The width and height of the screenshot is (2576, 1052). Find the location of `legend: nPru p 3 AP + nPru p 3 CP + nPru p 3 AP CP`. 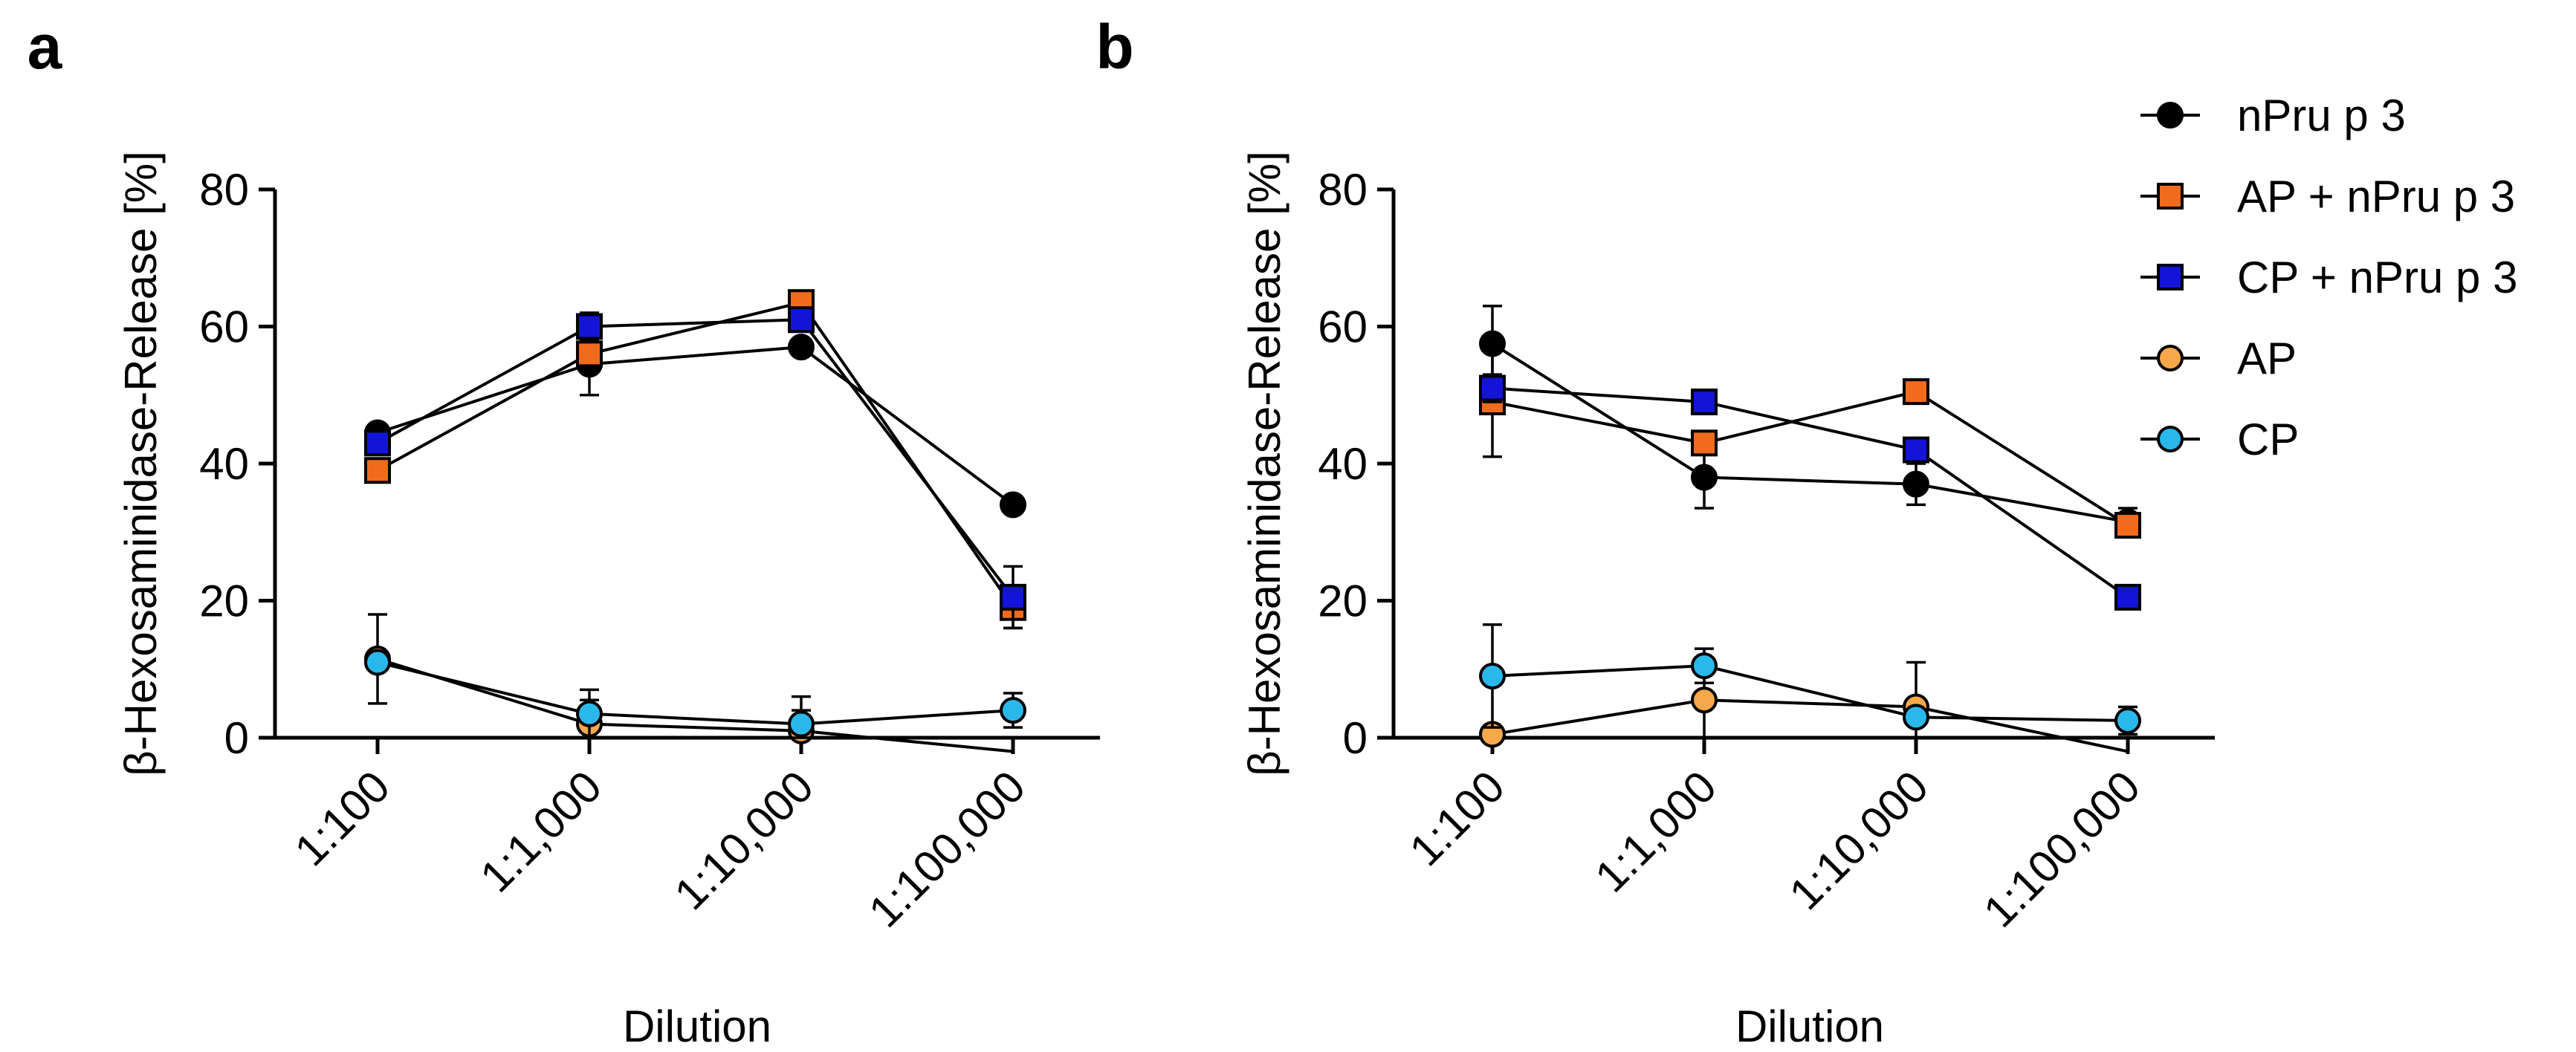

legend: nPru p 3 AP + nPru p 3 CP + nPru p 3 AP CP is located at coordinates (2328, 277).